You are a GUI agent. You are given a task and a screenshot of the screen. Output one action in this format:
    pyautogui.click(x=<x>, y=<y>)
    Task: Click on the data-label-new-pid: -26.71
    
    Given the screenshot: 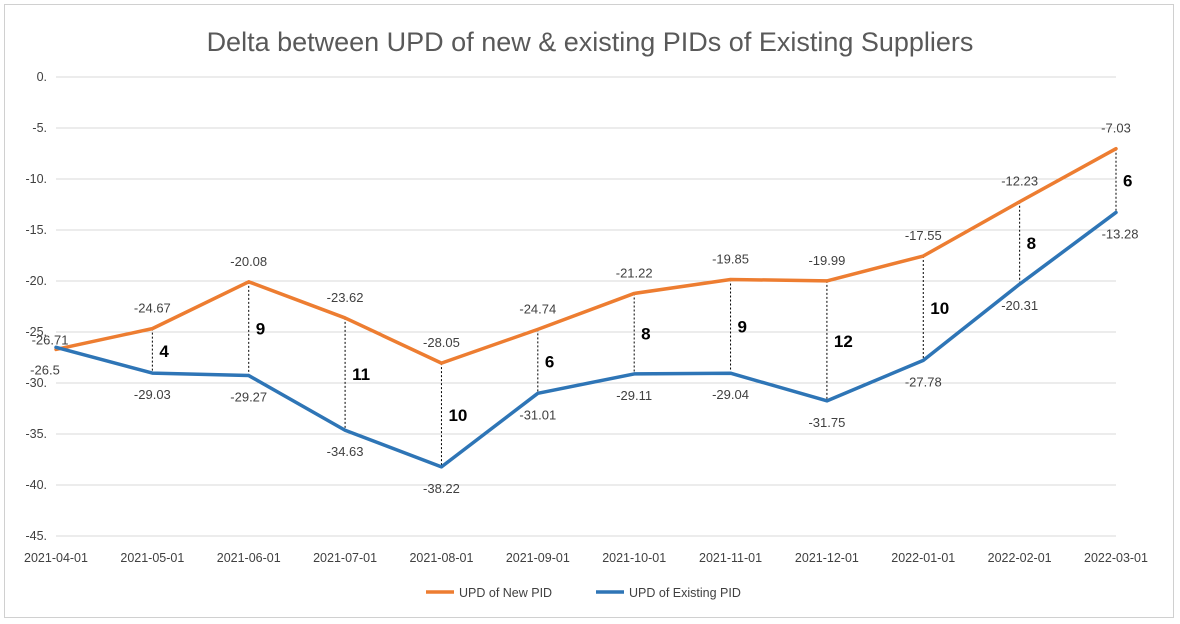 What is the action you would take?
    pyautogui.click(x=50, y=339)
    